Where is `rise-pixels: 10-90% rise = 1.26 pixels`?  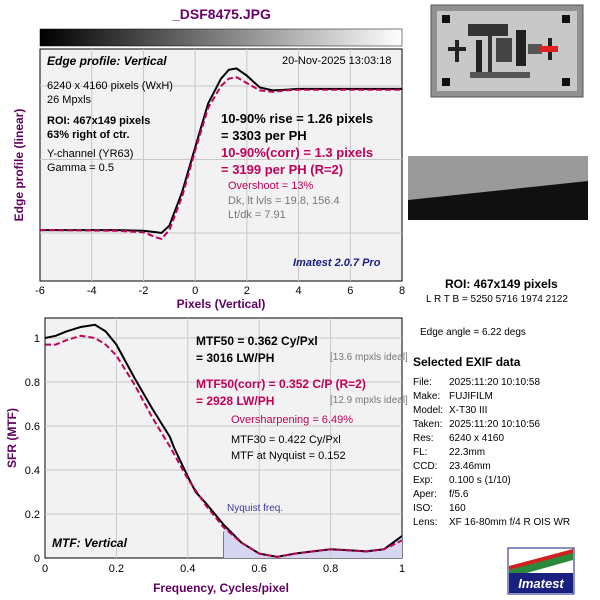
rise-pixels: 10-90% rise = 1.26 pixels is located at coordinates (297, 118).